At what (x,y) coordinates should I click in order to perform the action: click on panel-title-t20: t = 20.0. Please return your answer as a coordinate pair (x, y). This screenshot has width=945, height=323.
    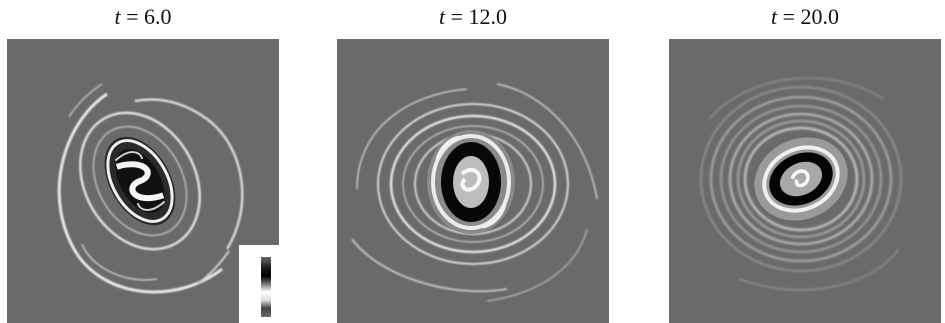
    Looking at the image, I should click on (805, 17).